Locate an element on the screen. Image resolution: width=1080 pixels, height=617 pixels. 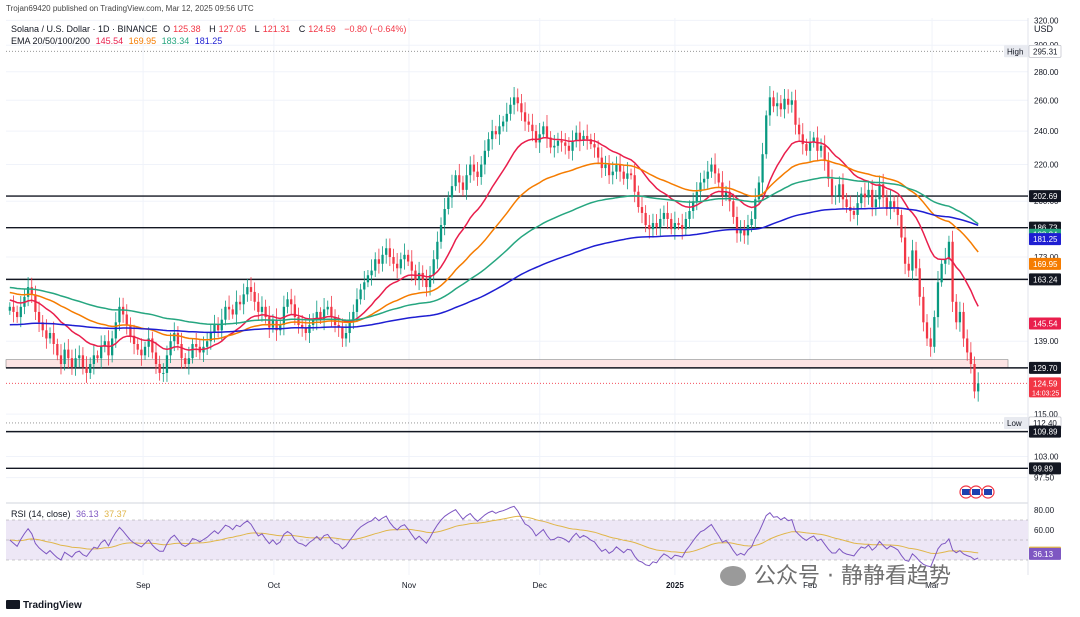
time-axis: Sep Oct Nov Dec 2025 Feb Mar is located at coordinates (537, 585).